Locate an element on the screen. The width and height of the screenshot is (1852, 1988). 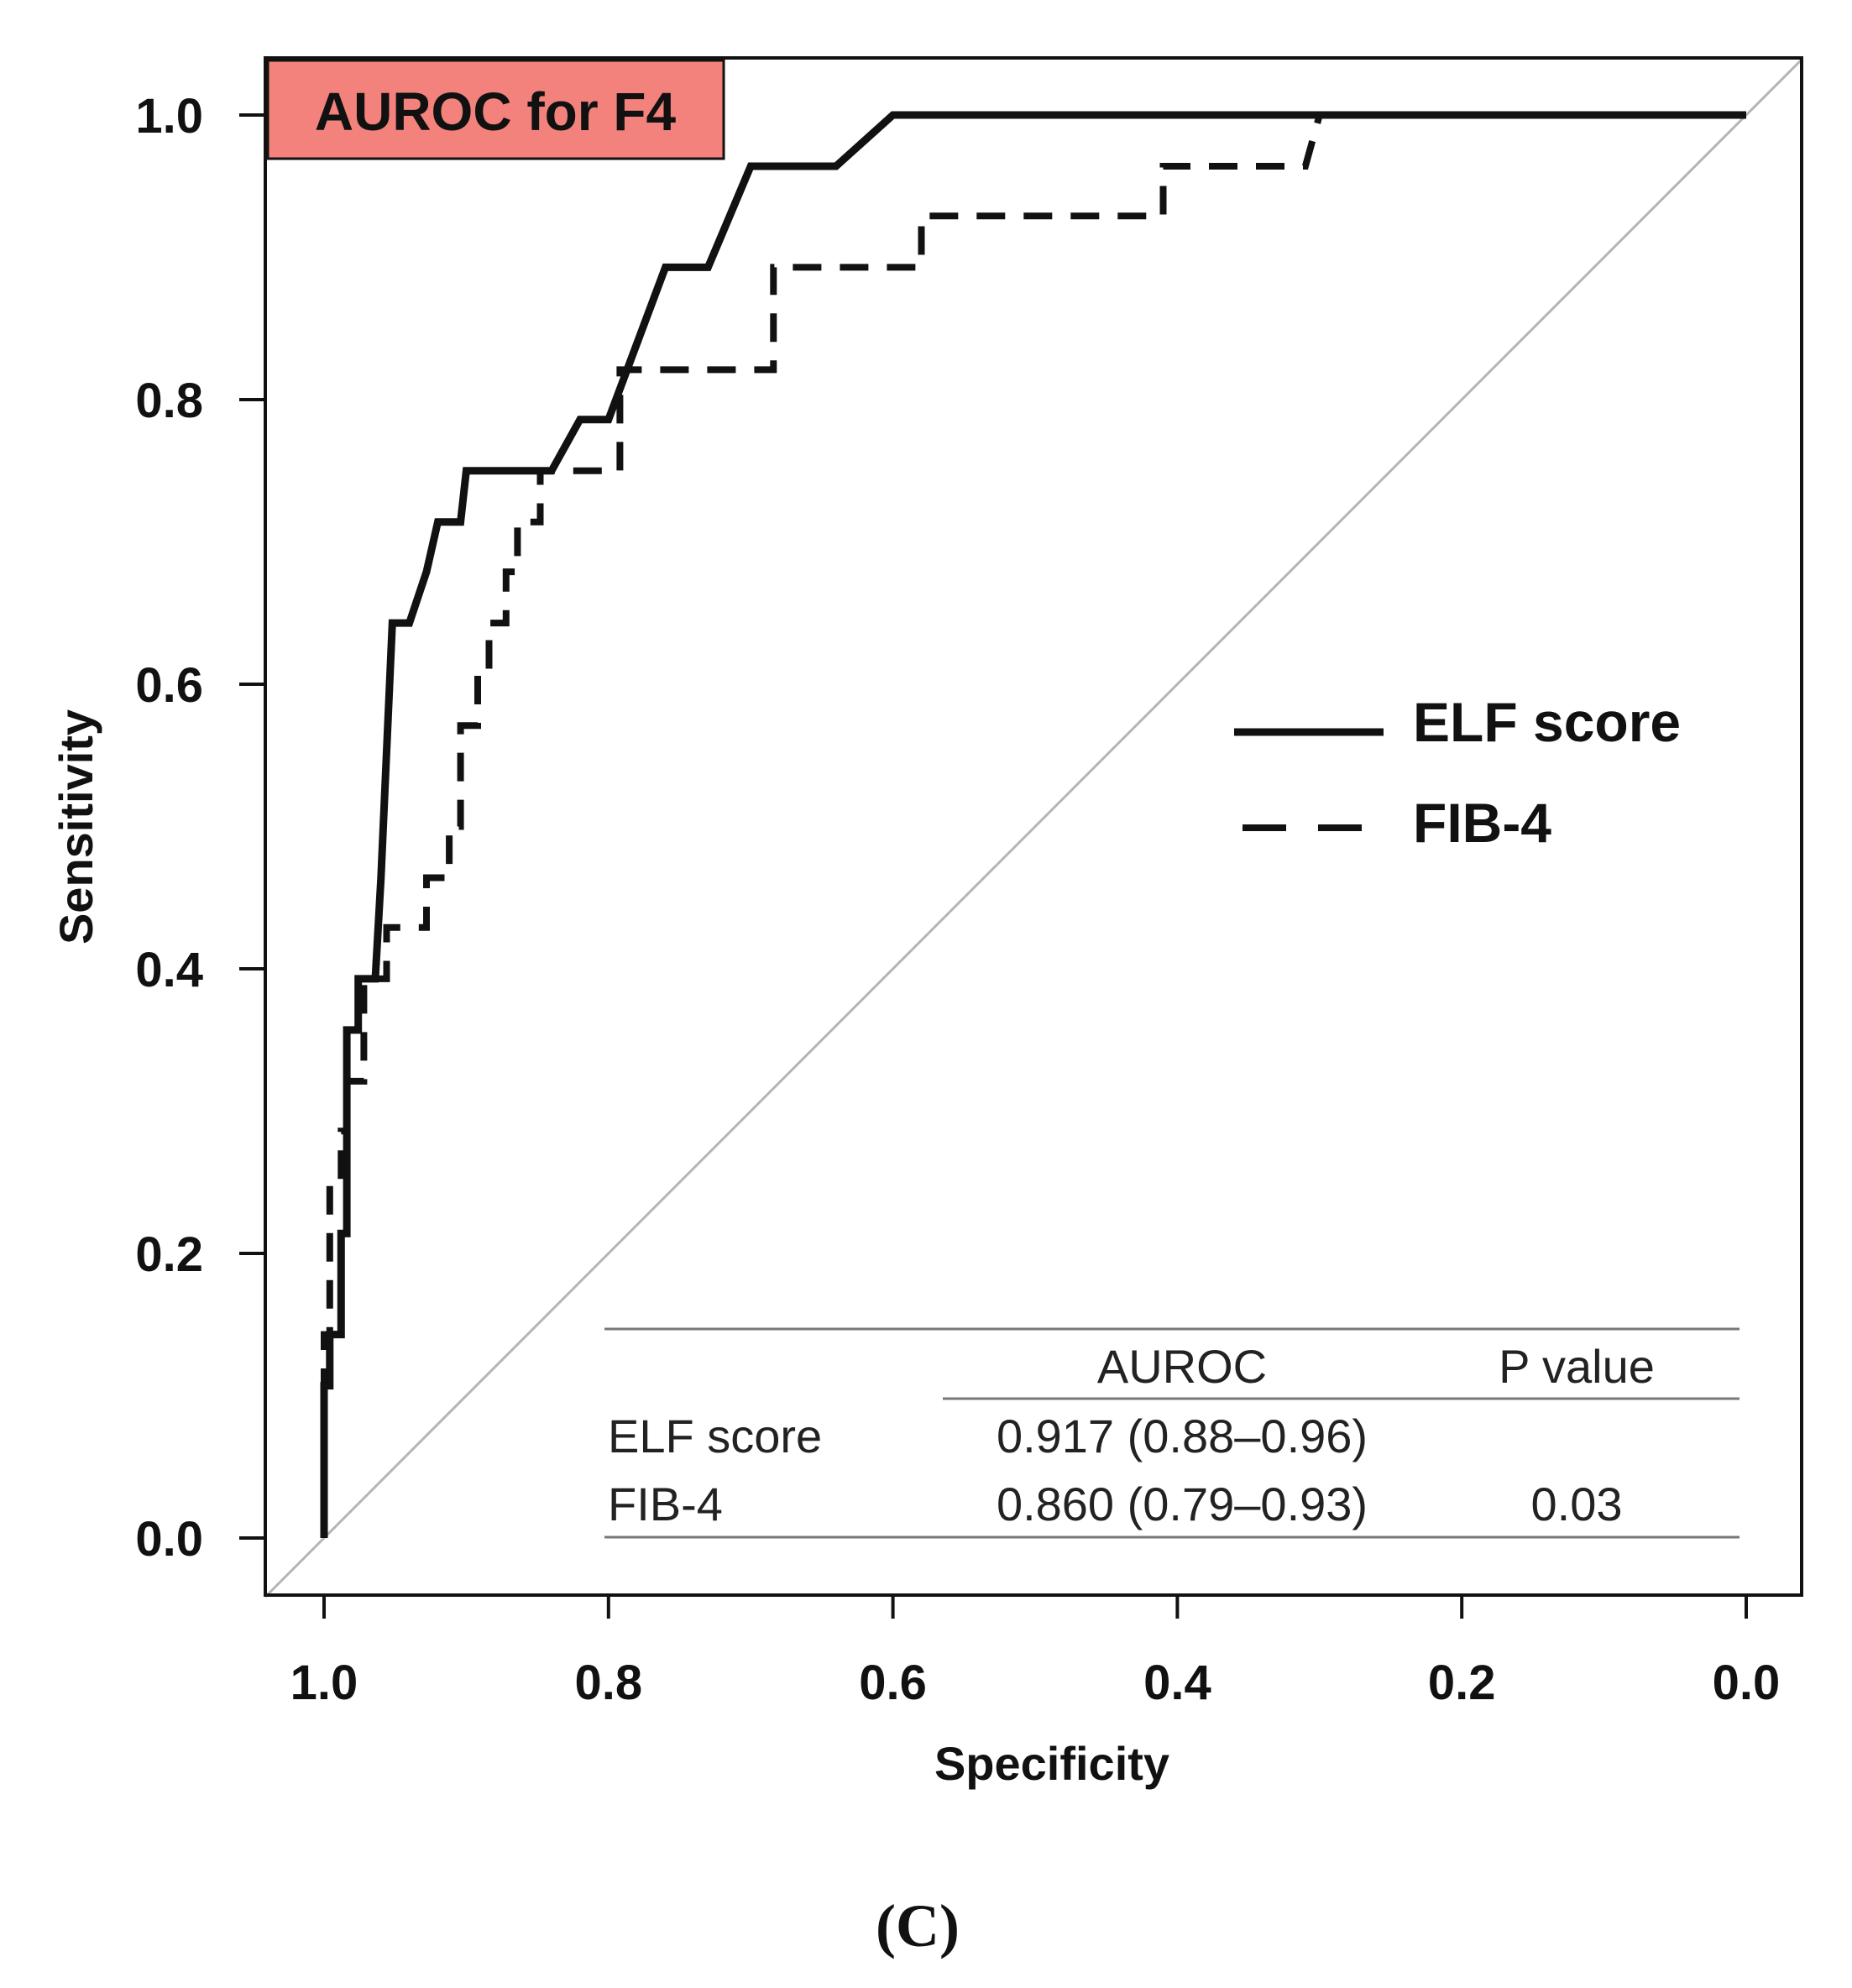
chart-title: AUROC for F4 is located at coordinates (496, 111).